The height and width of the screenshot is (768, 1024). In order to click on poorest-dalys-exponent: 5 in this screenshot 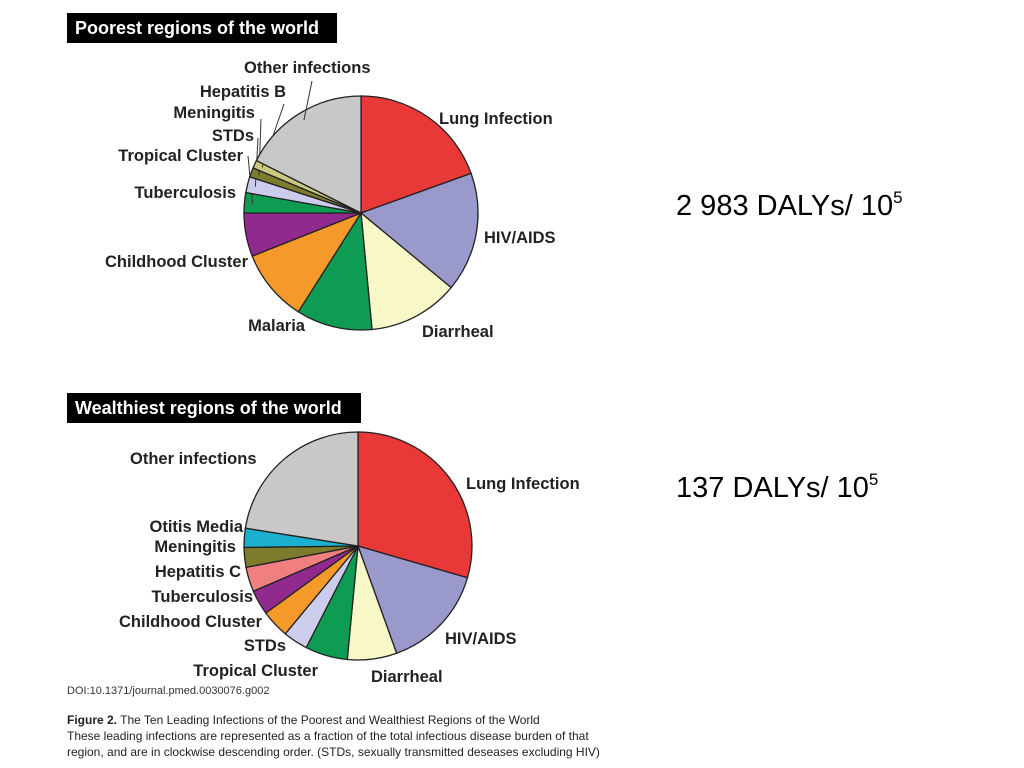, I will do `click(898, 197)`.